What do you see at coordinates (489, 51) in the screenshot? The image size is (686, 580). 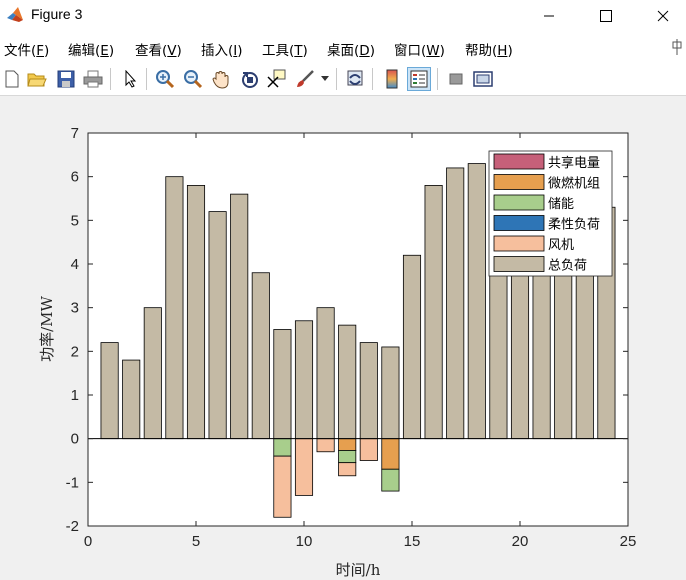 I see `menu-help: 帮助(H)` at bounding box center [489, 51].